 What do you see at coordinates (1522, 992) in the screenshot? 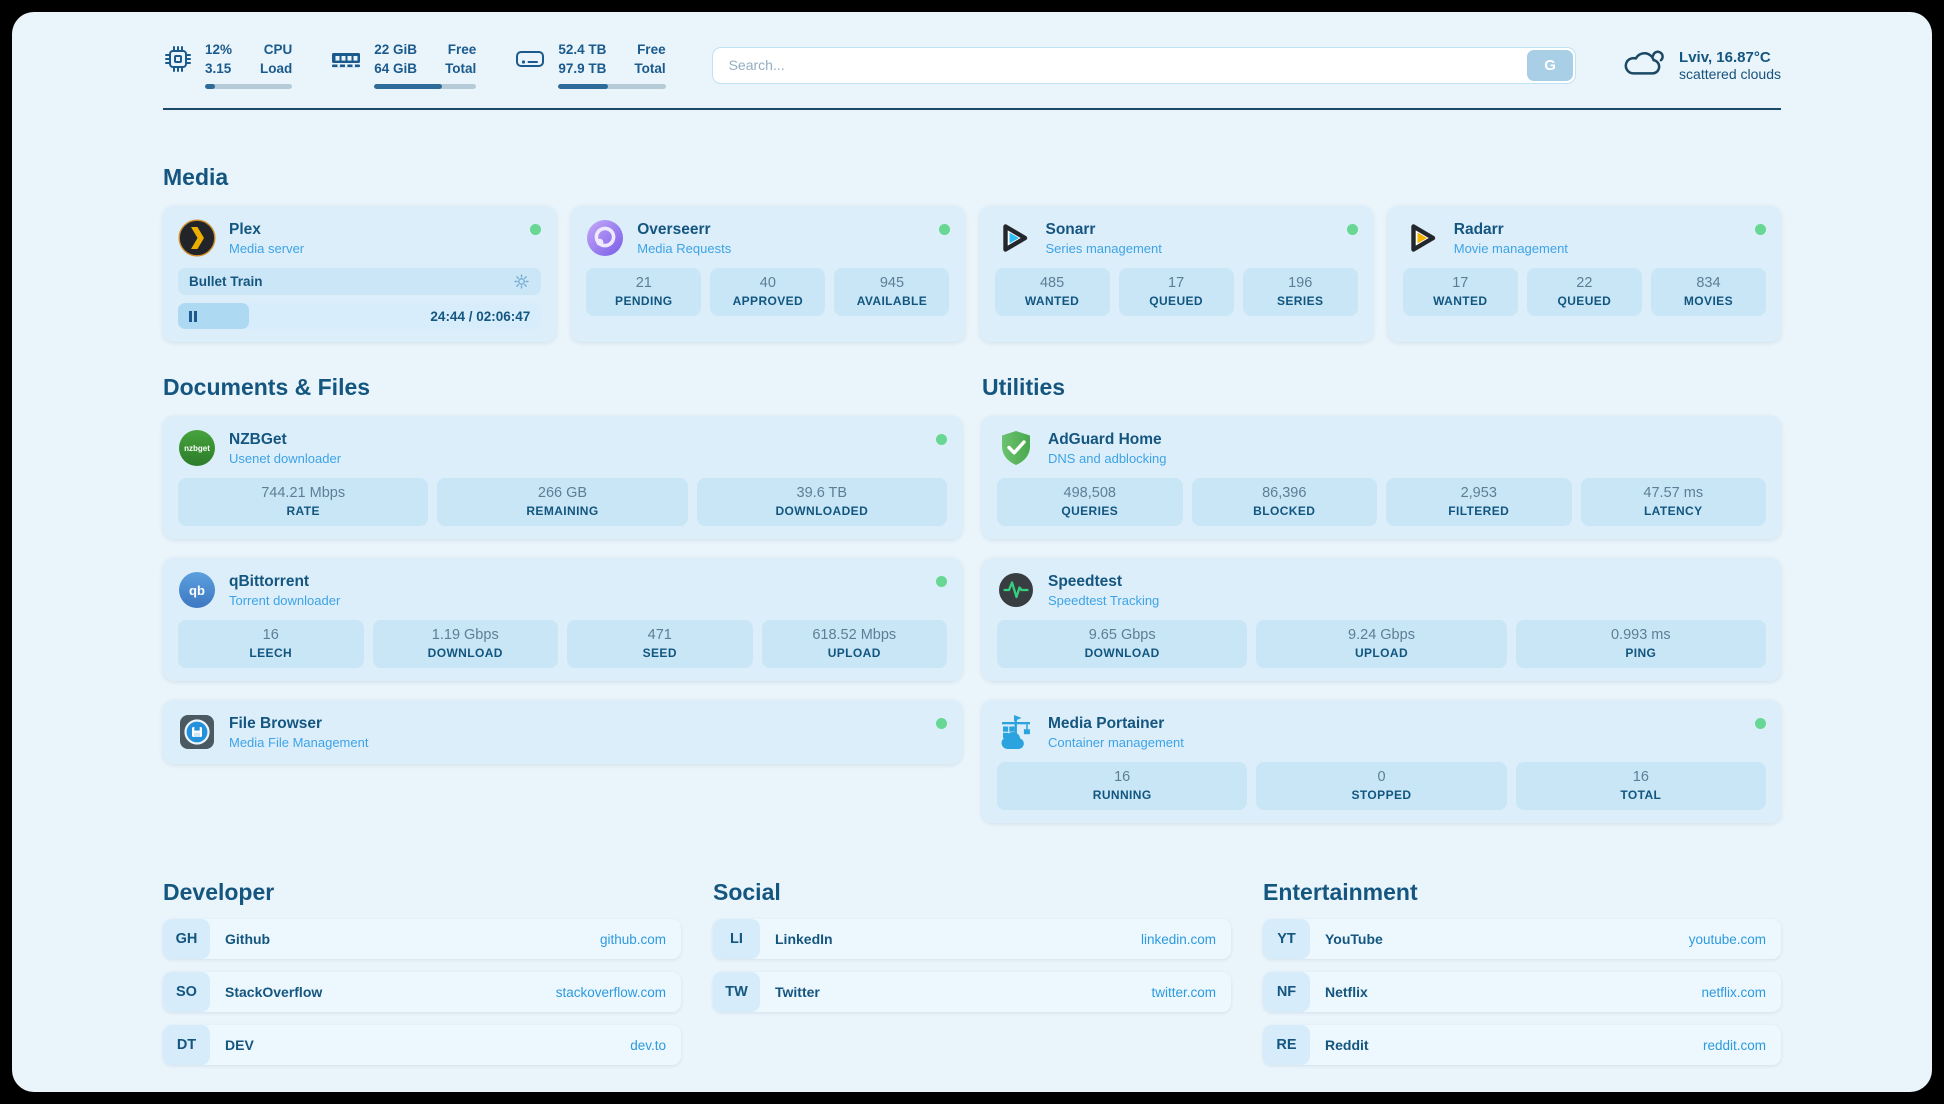
I see `bookmark-netflix: NF Netflix netflix.com` at bounding box center [1522, 992].